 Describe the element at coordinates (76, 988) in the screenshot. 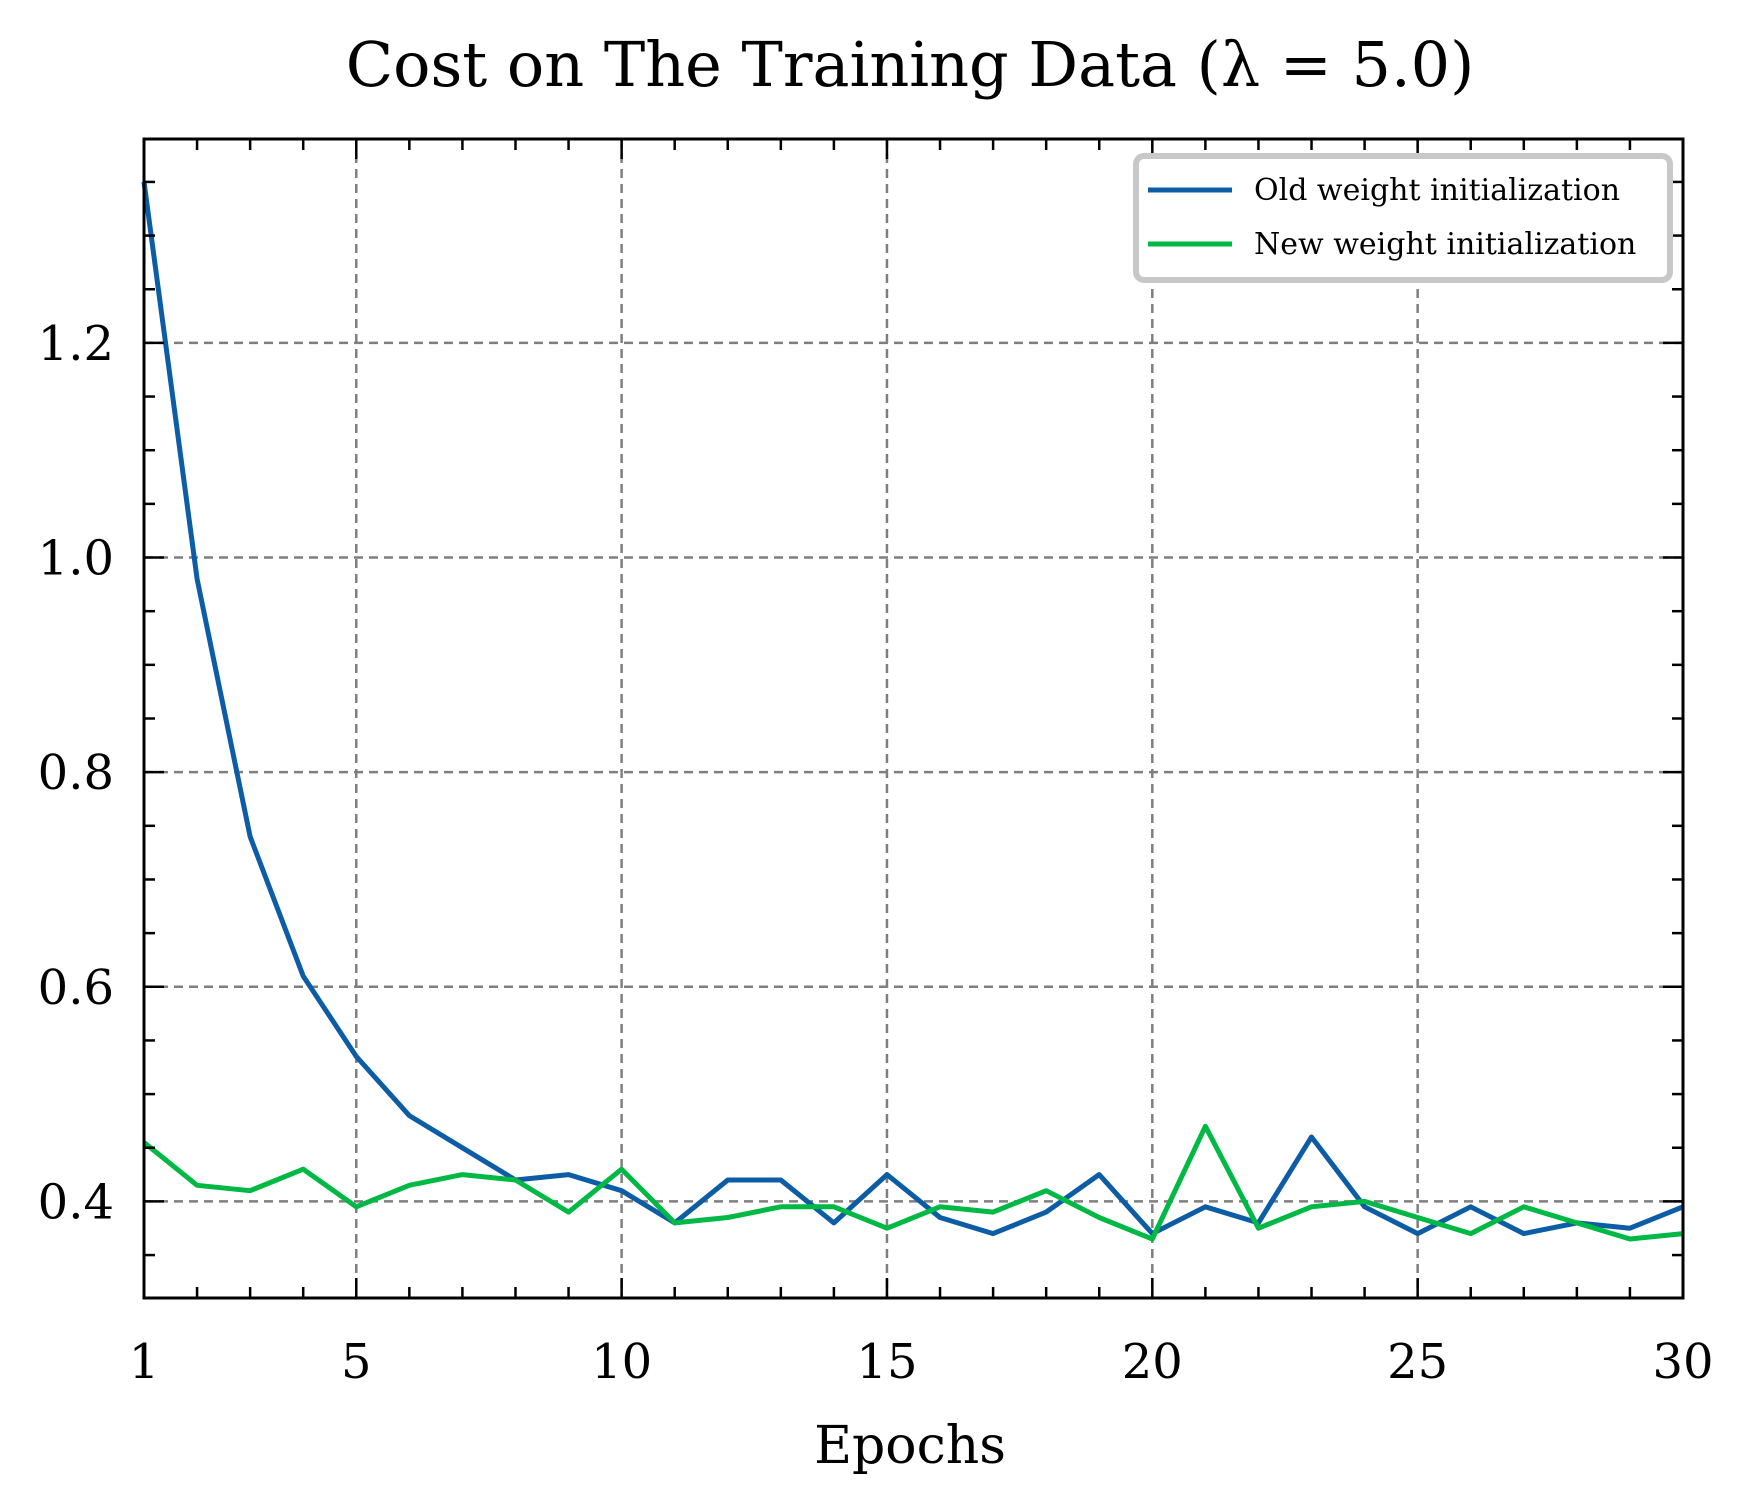

I see `y-tick-label: 0.6` at that location.